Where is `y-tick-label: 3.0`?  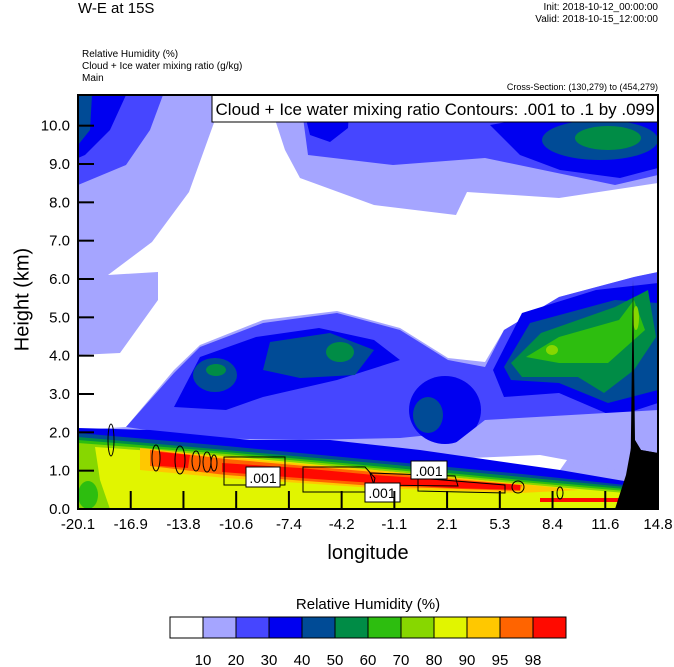
y-tick-label: 3.0 is located at coordinates (59, 394).